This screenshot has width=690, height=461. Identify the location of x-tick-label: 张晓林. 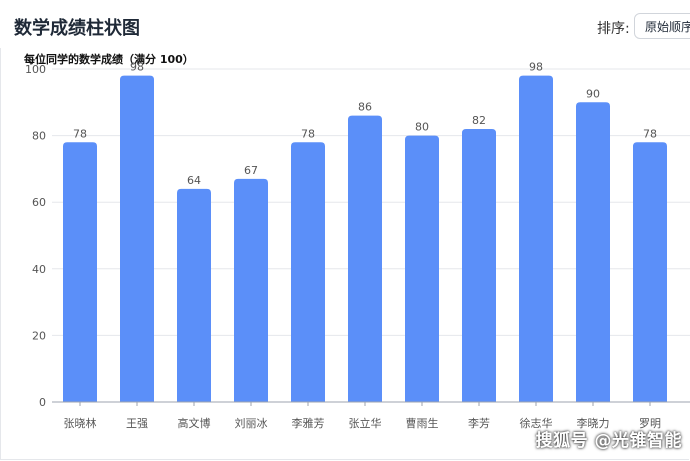
(80, 423).